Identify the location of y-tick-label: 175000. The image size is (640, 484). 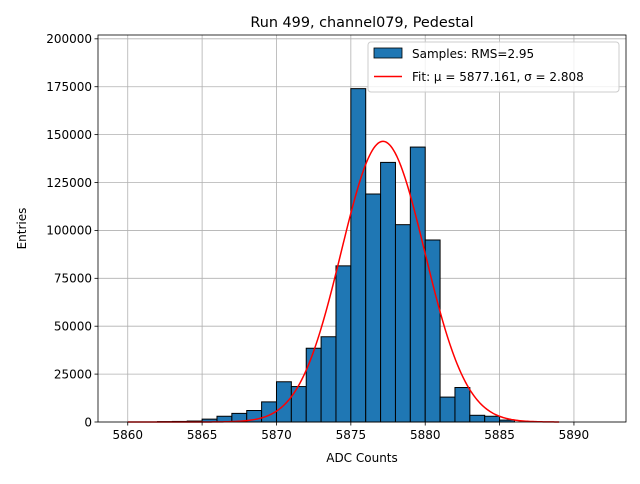
(69, 87).